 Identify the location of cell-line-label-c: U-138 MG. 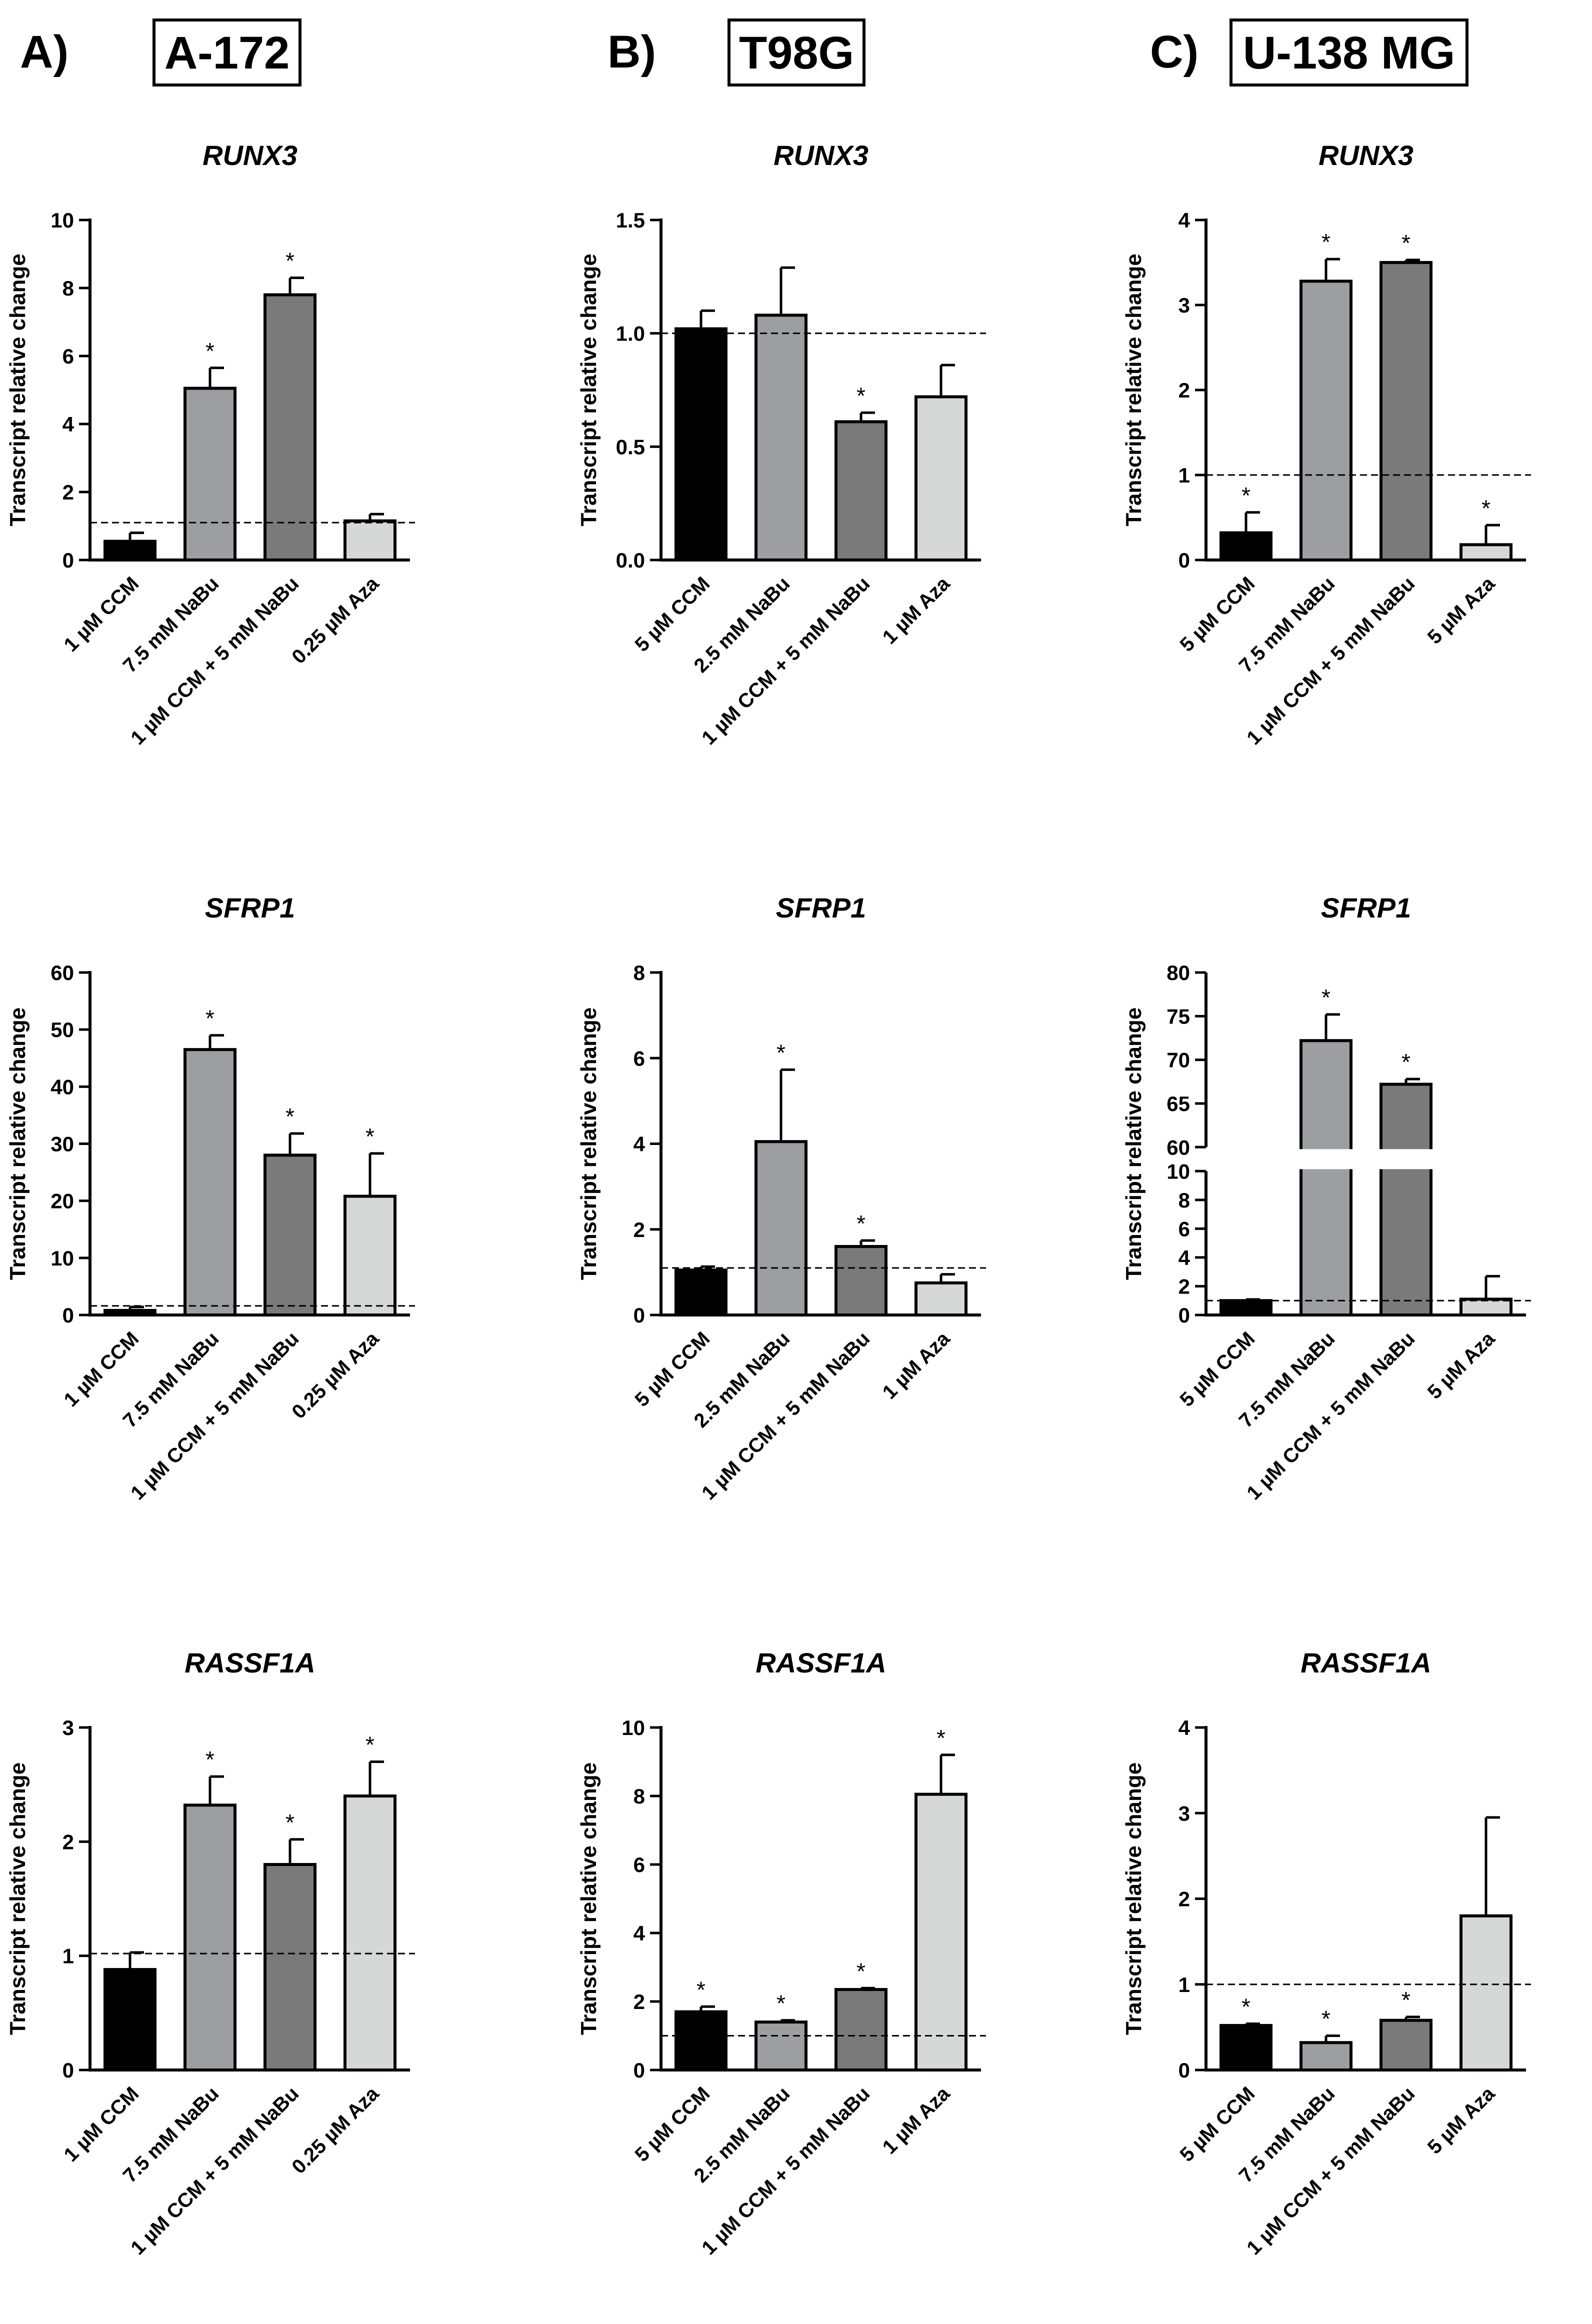
(1349, 53).